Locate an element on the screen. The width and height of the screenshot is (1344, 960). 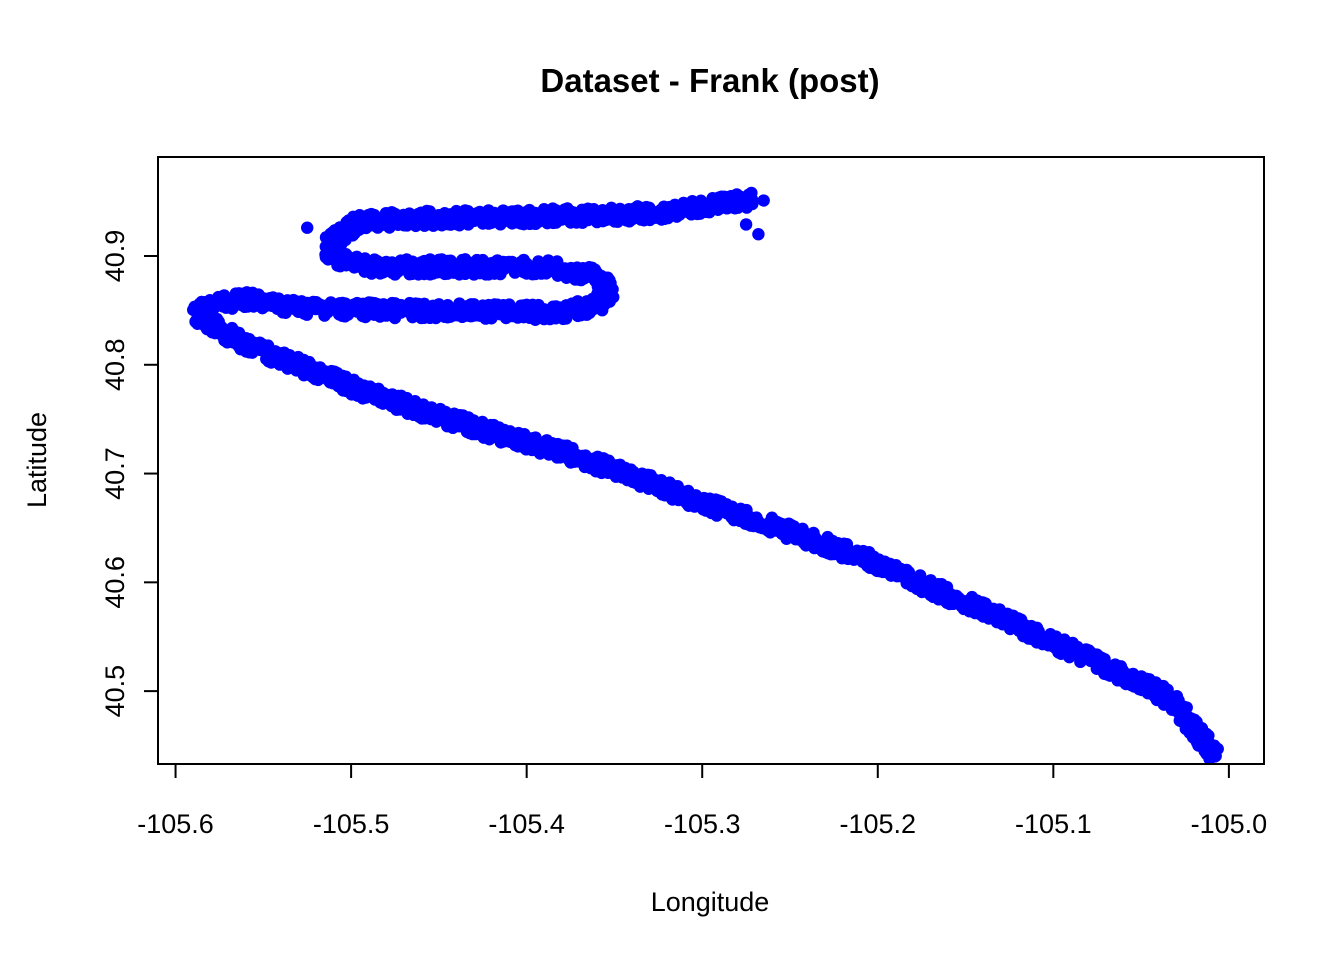
x-tick-label: -105.5 is located at coordinates (351, 824).